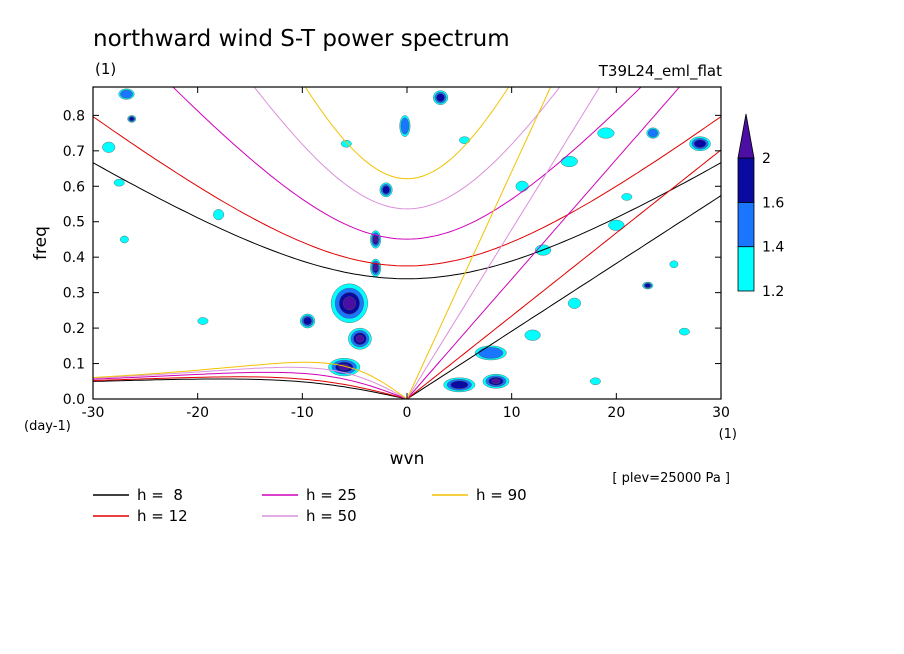 The height and width of the screenshot is (654, 904). I want to click on y-tick-label: 0.6, so click(74, 187).